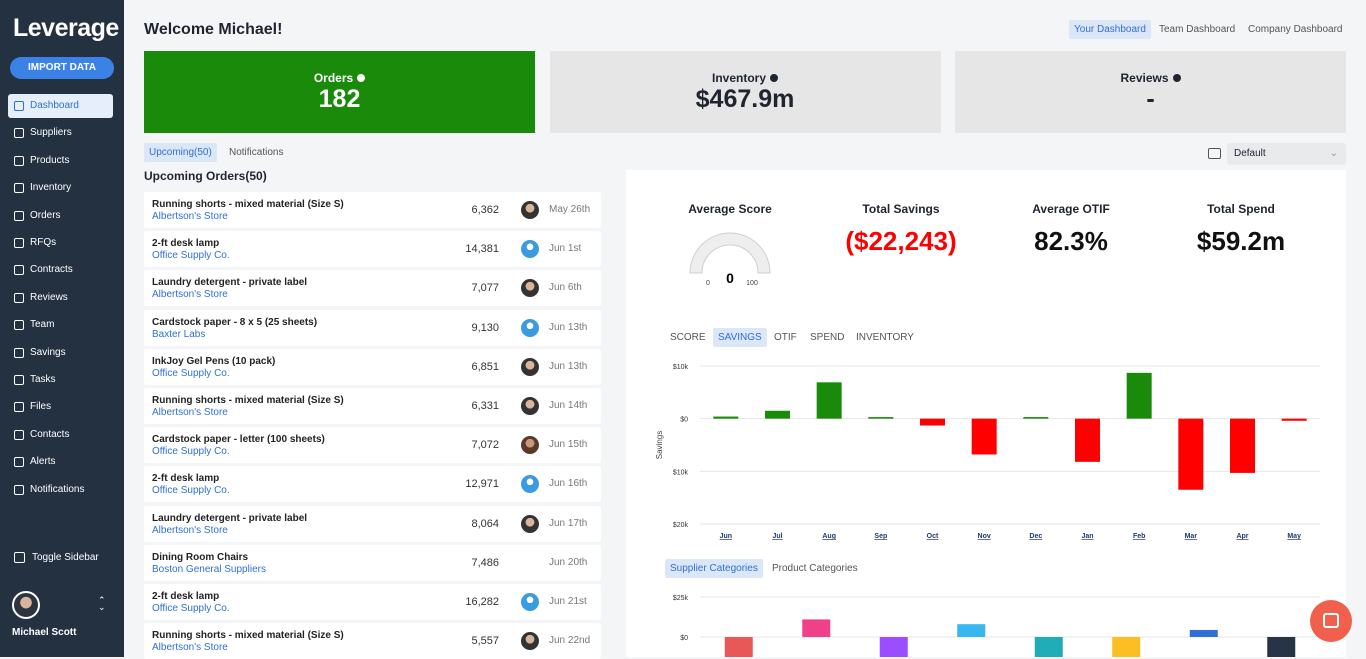 Image resolution: width=1366 pixels, height=659 pixels. I want to click on order-item: InkJoy Gel Pens (10 pack), so click(214, 361).